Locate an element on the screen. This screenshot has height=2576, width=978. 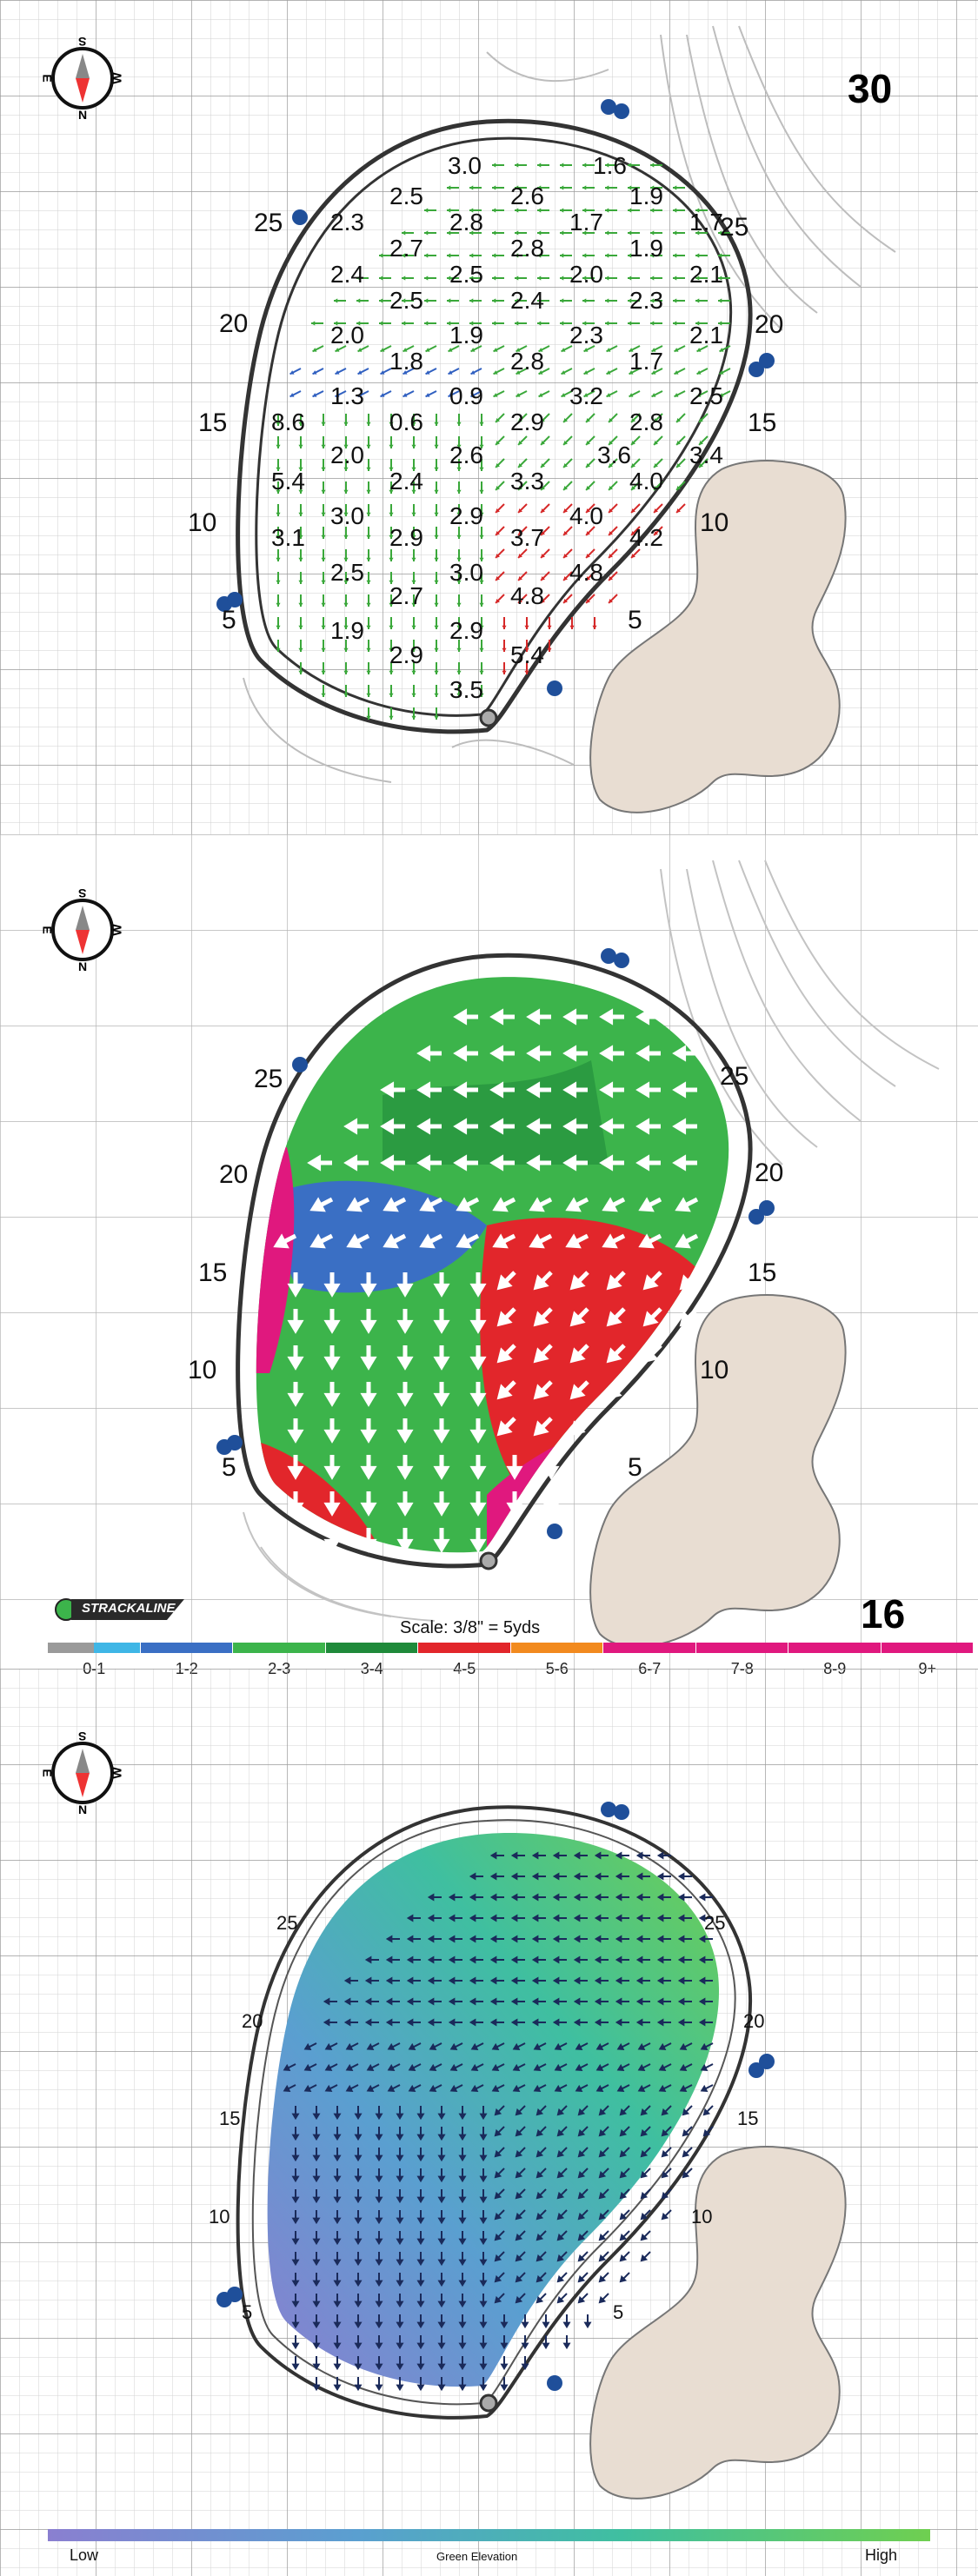
elevation-legend-bar is located at coordinates (489, 2535).